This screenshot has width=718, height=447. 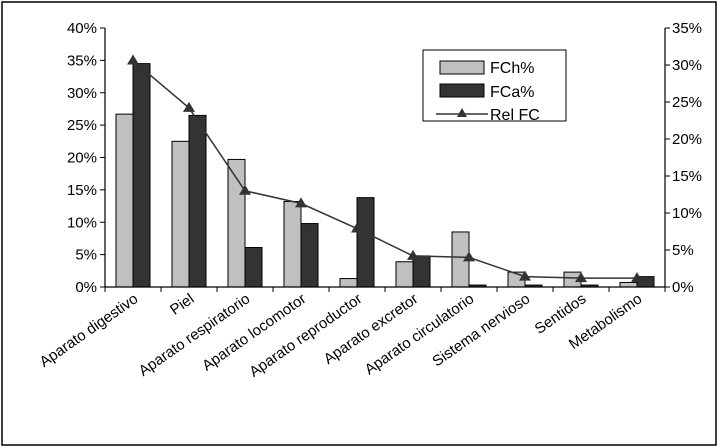 I want to click on y-right-tick-label-5: 25%, so click(x=687, y=102).